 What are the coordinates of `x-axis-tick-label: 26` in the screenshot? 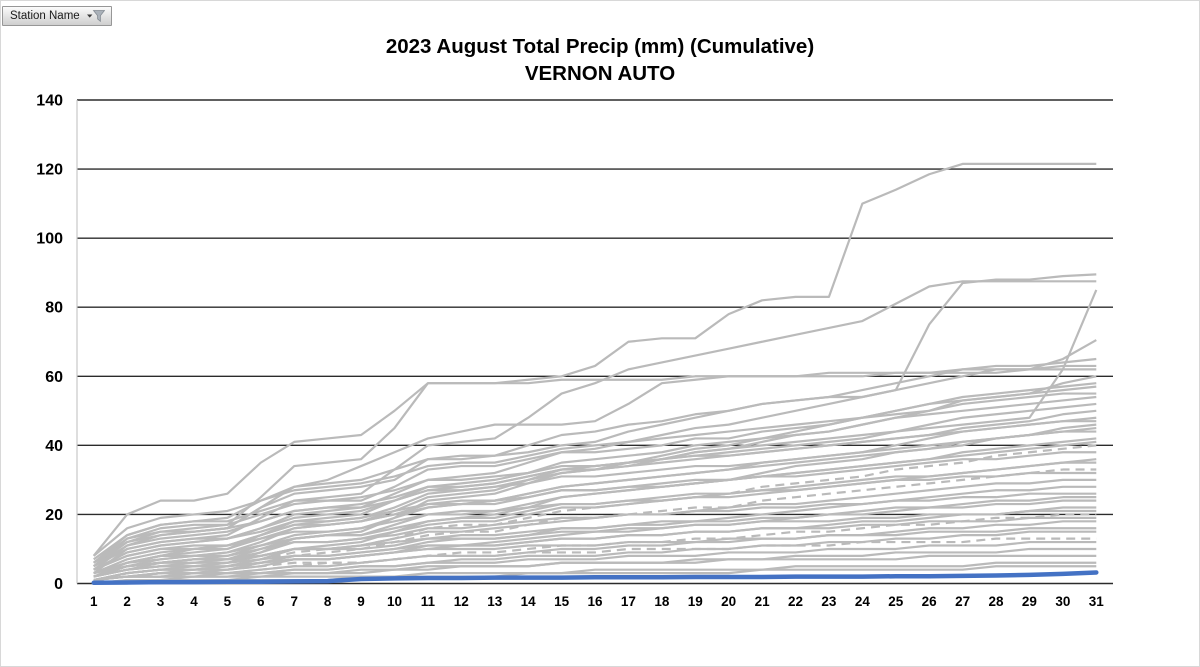 It's located at (930, 601).